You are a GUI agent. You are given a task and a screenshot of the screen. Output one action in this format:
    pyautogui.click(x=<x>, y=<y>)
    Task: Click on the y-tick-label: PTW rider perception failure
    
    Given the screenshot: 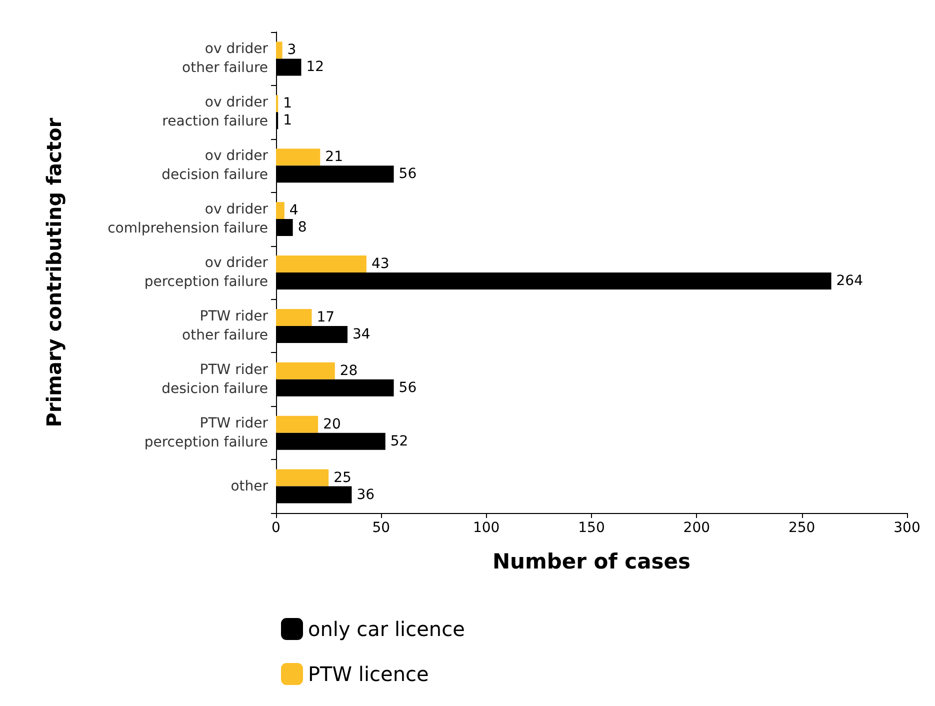 What is the action you would take?
    pyautogui.click(x=206, y=432)
    